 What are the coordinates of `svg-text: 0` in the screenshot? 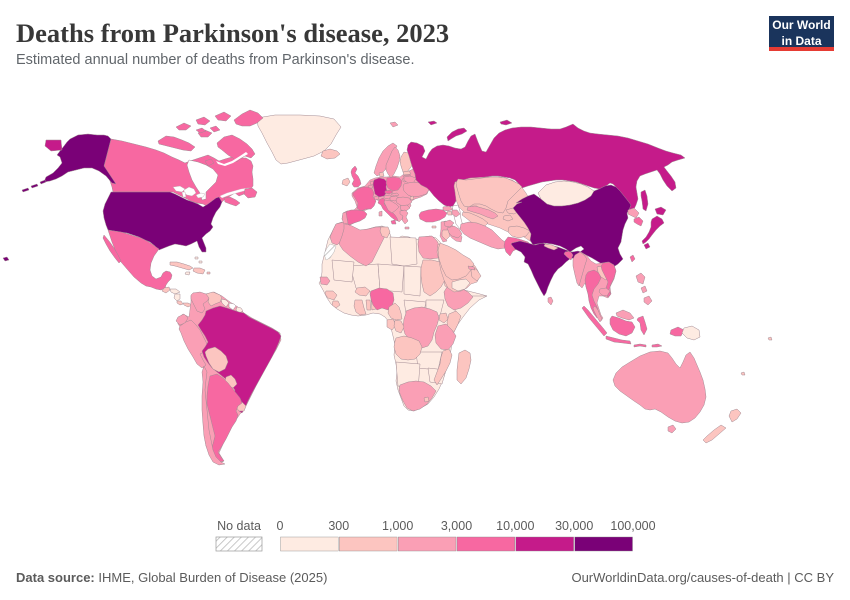 It's located at (280, 526).